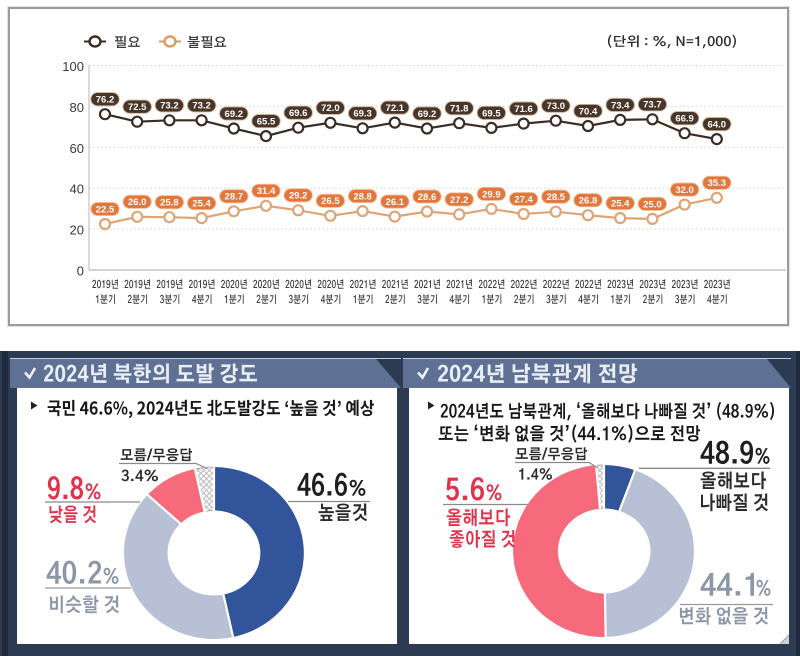  What do you see at coordinates (523, 109) in the screenshot?
I see `svg-text: 71.6` at bounding box center [523, 109].